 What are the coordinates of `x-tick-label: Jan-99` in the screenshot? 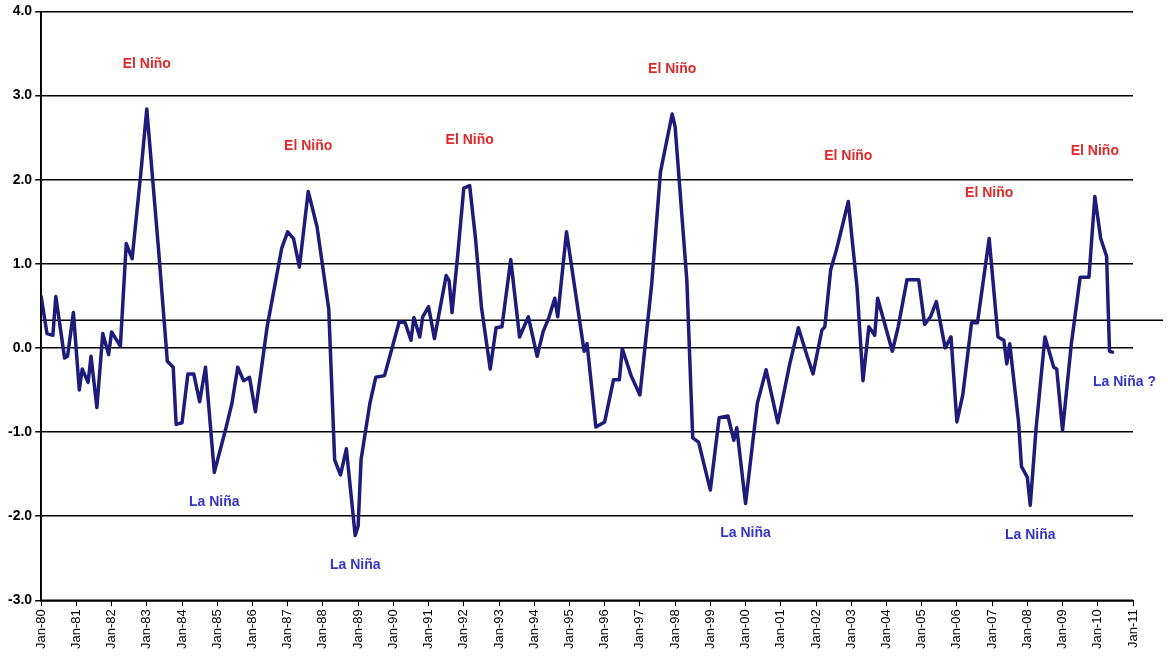 It's located at (709, 629).